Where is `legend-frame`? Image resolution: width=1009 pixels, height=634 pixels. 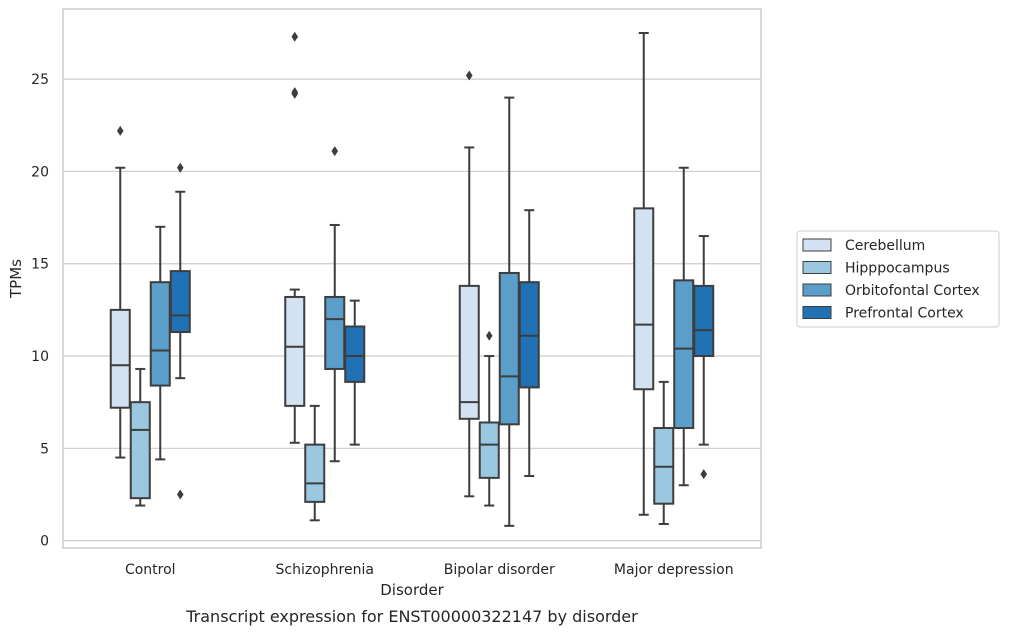
legend-frame is located at coordinates (898, 279).